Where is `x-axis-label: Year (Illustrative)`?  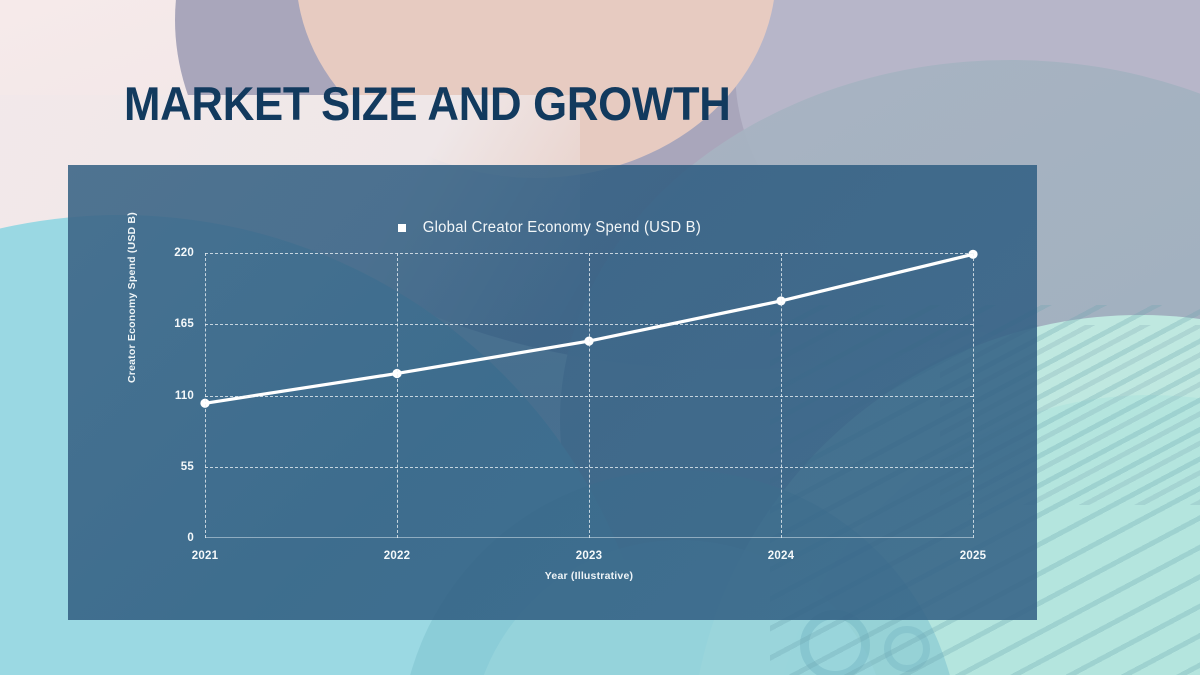 x-axis-label: Year (Illustrative) is located at coordinates (589, 576).